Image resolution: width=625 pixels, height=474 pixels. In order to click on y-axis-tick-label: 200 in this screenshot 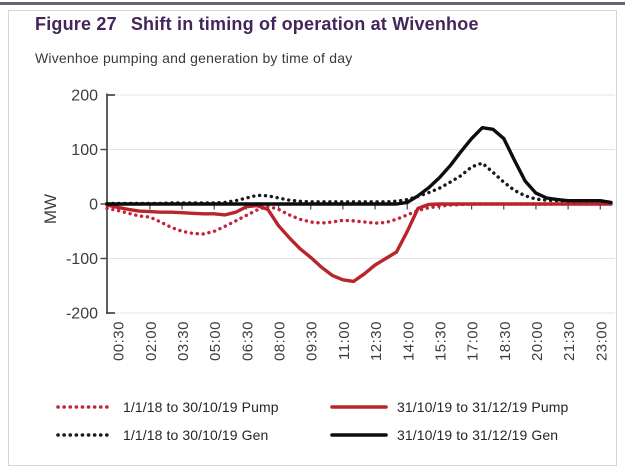, I will do `click(84, 96)`.